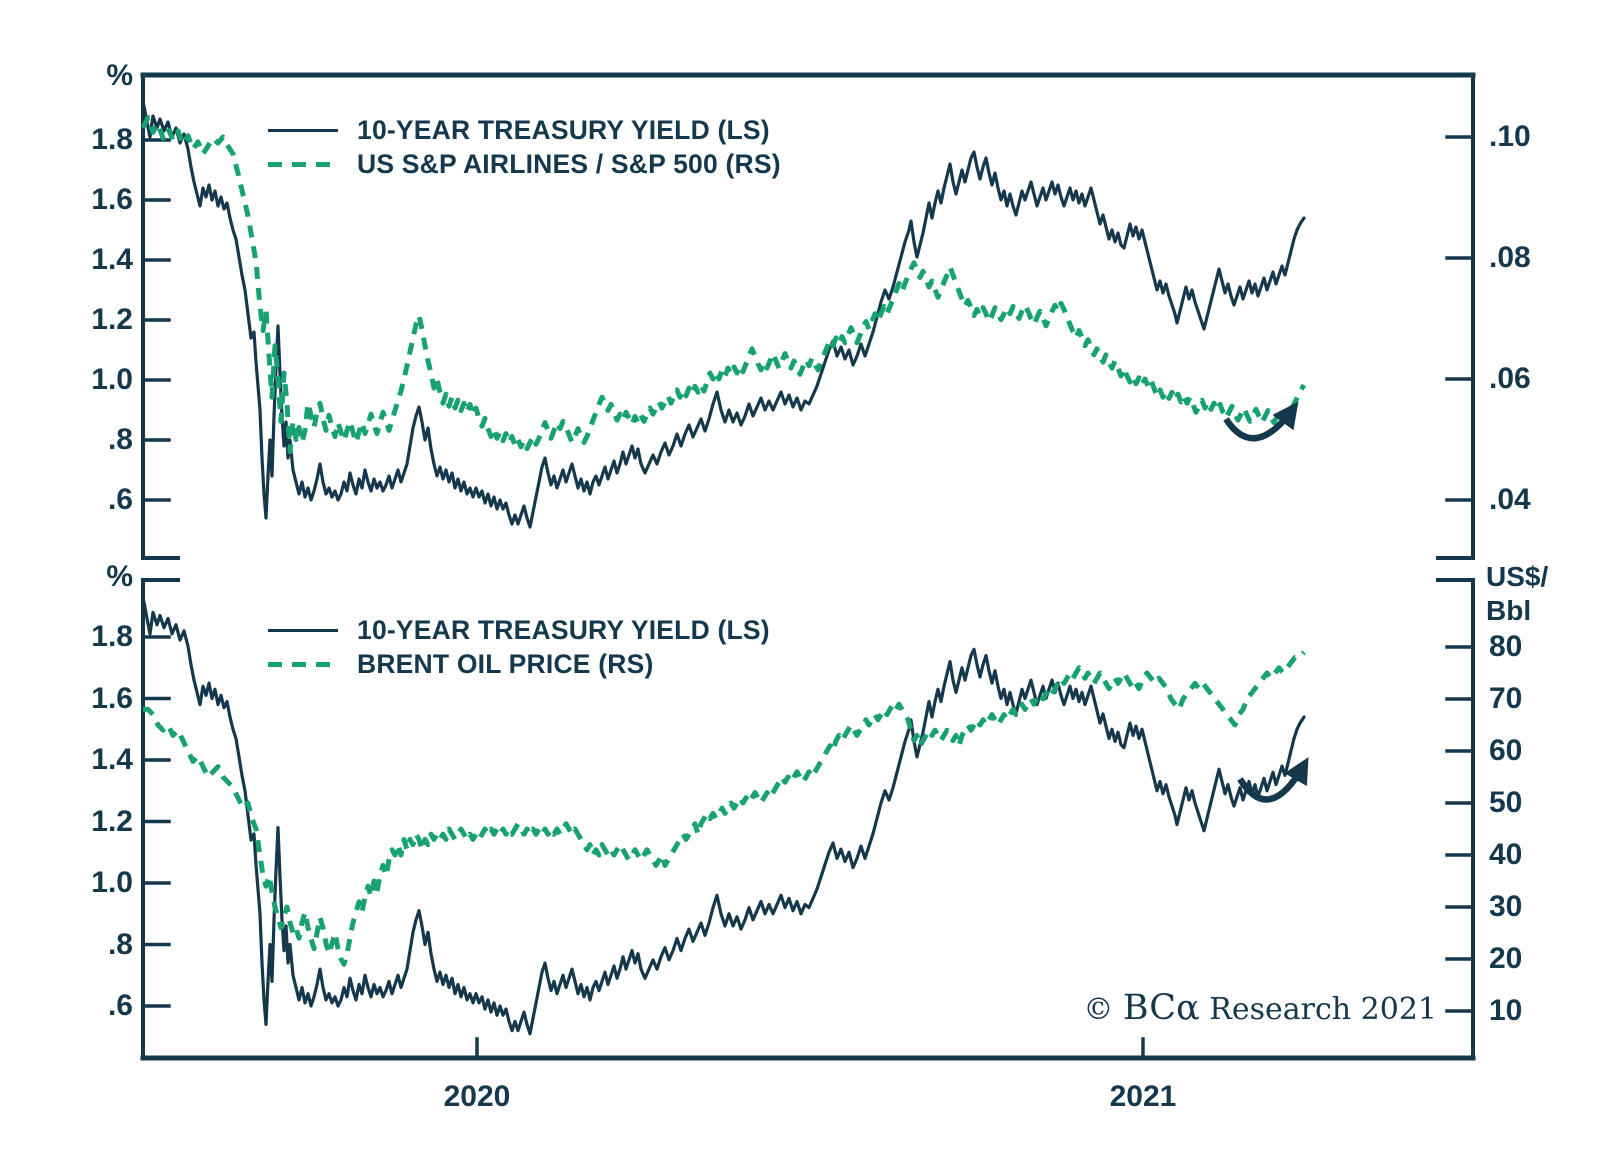  What do you see at coordinates (569, 163) in the screenshot?
I see `legend-label-airlines: US S&P AIRLINES / S&P 500 (RS)` at bounding box center [569, 163].